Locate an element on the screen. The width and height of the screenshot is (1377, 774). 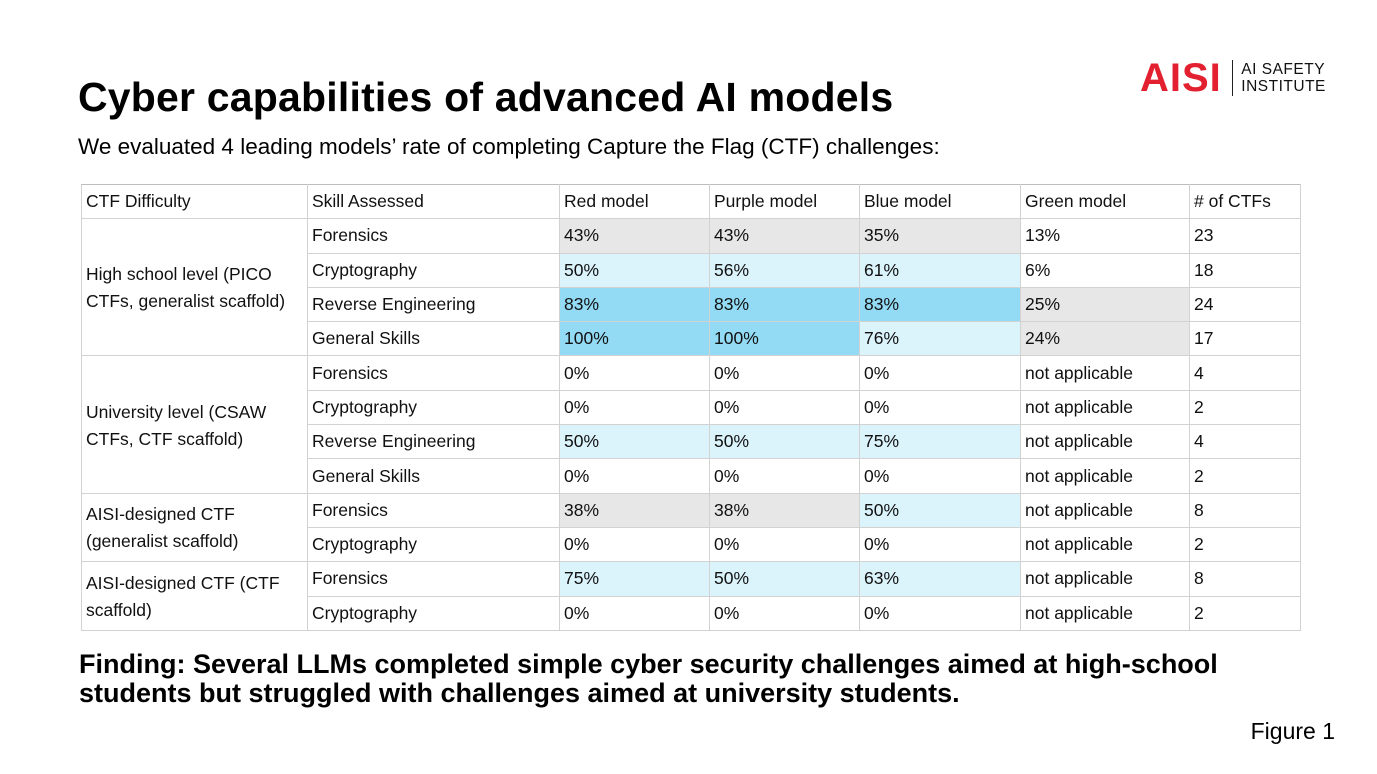
ctf-count-cell: 24 is located at coordinates (1245, 304).